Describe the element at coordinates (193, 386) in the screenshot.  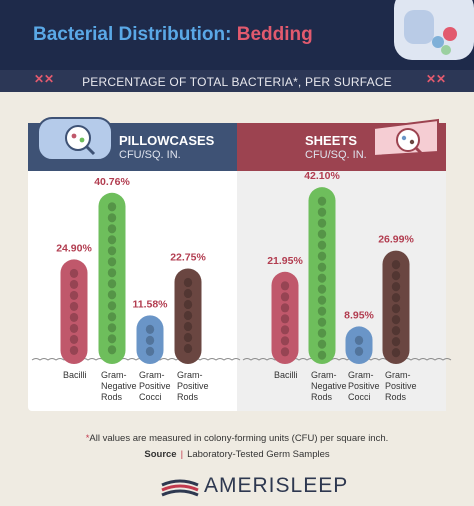
I see `pillowcases-category-label-gram-positive-rods: Gram-Positive Rods` at that location.